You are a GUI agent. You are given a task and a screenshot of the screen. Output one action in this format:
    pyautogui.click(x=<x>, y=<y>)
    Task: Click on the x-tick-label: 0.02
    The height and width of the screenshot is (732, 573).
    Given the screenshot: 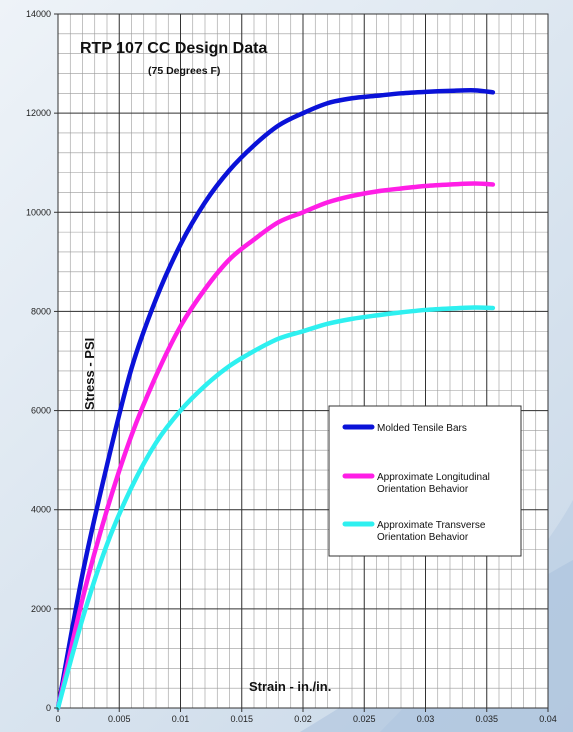 What is the action you would take?
    pyautogui.click(x=303, y=719)
    